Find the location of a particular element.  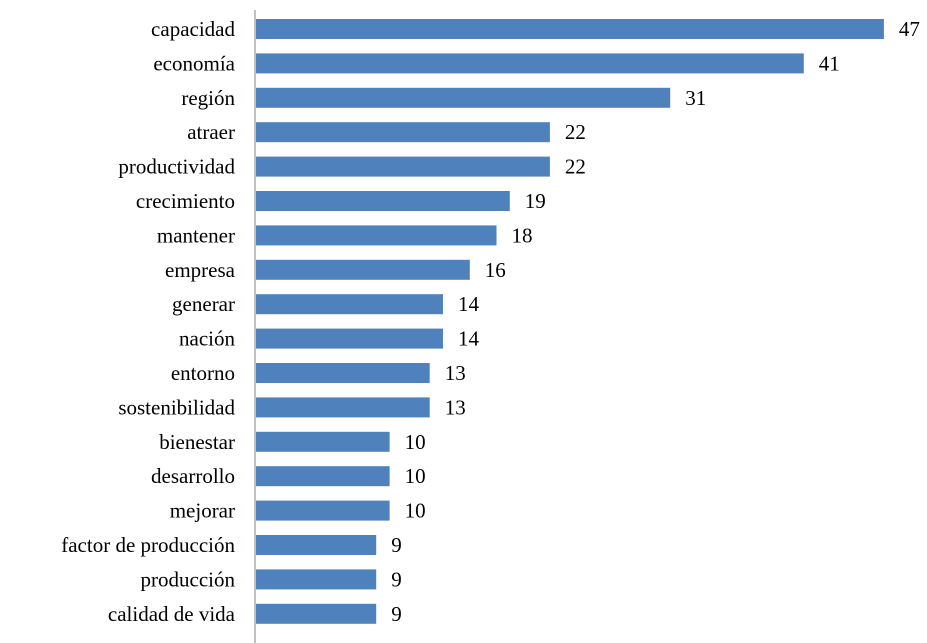

value-label: 16 is located at coordinates (495, 270).